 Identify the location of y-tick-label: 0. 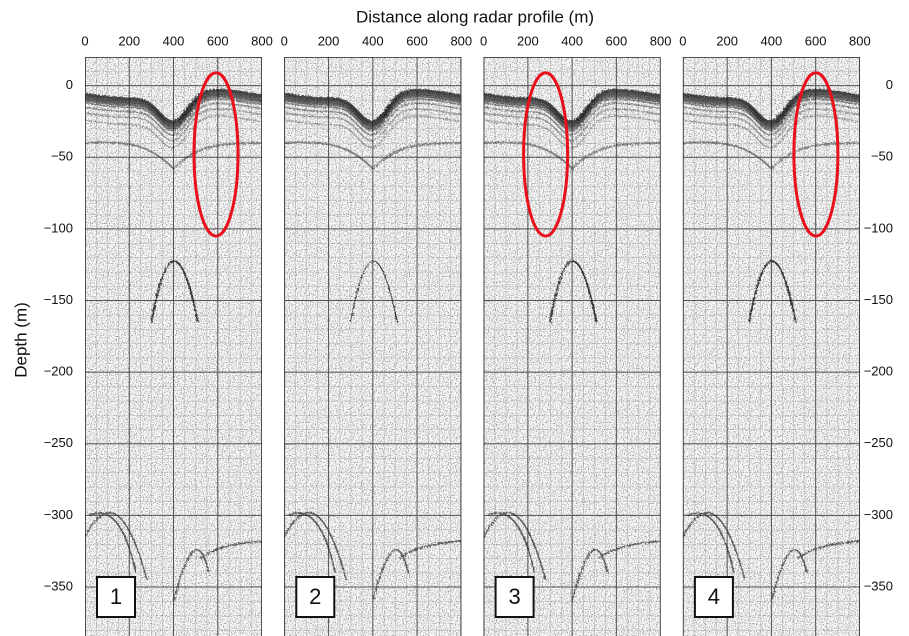
(69, 84).